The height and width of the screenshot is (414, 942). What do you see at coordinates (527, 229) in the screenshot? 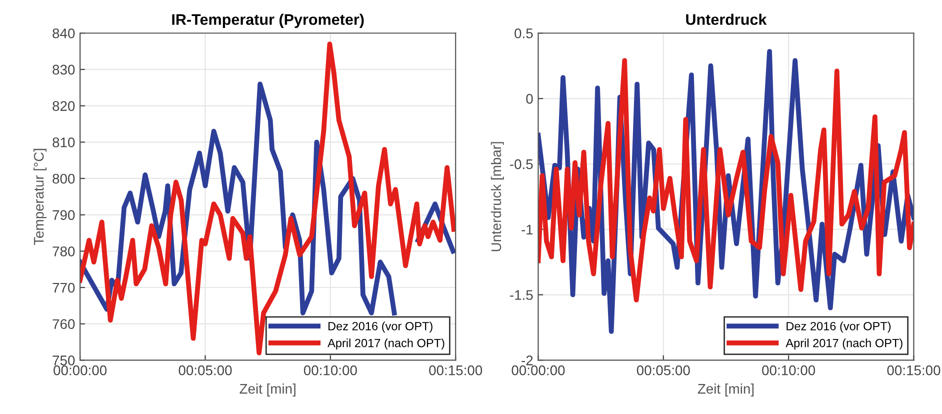
I see `y-tick-label: -1` at bounding box center [527, 229].